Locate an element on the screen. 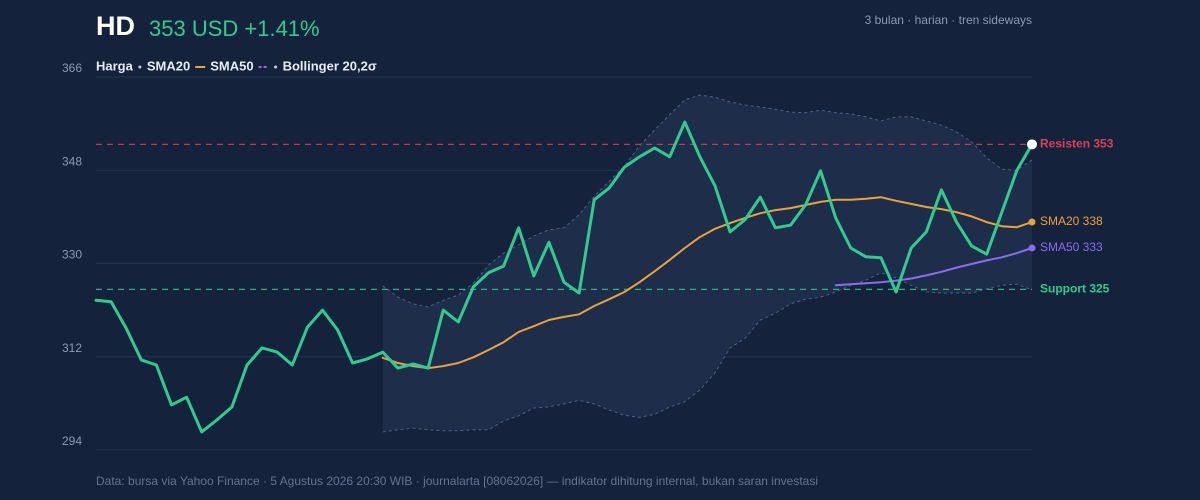 This screenshot has height=500, width=1200. last-price-dot is located at coordinates (1032, 144).